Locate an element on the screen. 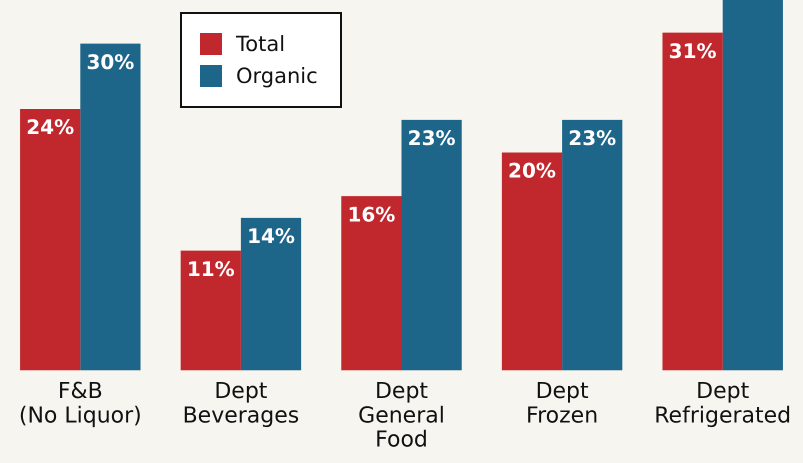 The width and height of the screenshot is (803, 463). x-tick-label: Dept Frozen is located at coordinates (562, 403).